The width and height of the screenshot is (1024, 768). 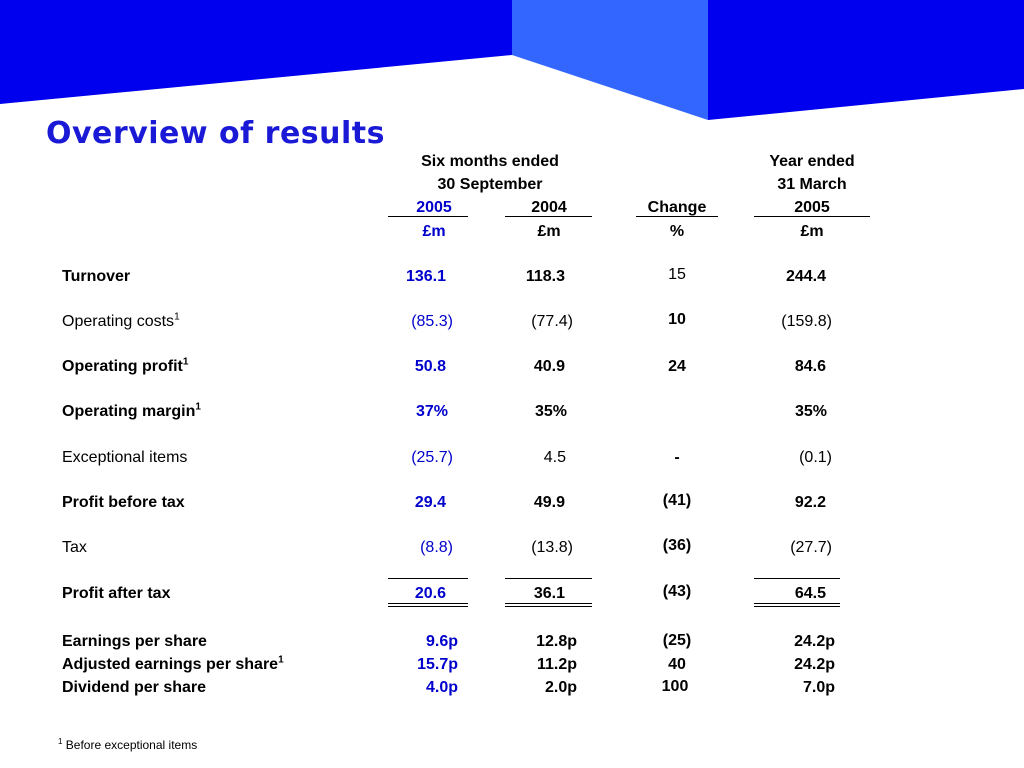 What do you see at coordinates (131, 410) in the screenshot?
I see `row-label-operating-margin: Operating margin1` at bounding box center [131, 410].